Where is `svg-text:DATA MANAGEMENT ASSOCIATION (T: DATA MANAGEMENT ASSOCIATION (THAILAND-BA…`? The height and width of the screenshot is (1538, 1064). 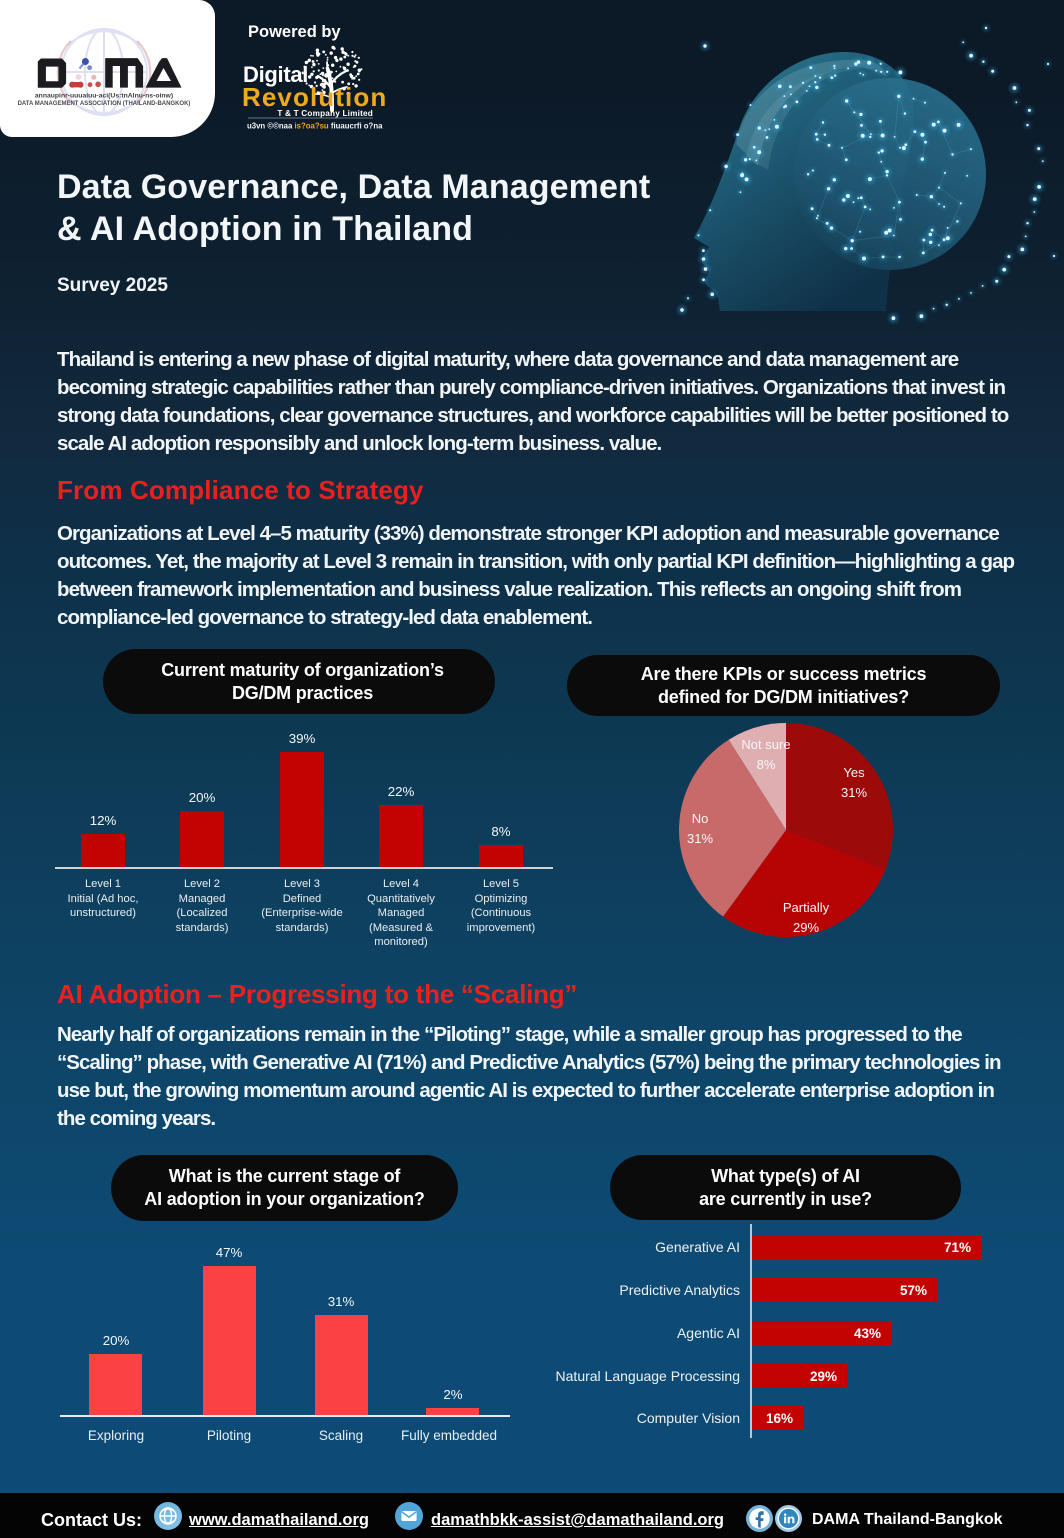
svg-text:DATA MANAGEMENT ASSOCIATION (T: DATA MANAGEMENT ASSOCIATION (THAILAND-BA… is located at coordinates (104, 104).